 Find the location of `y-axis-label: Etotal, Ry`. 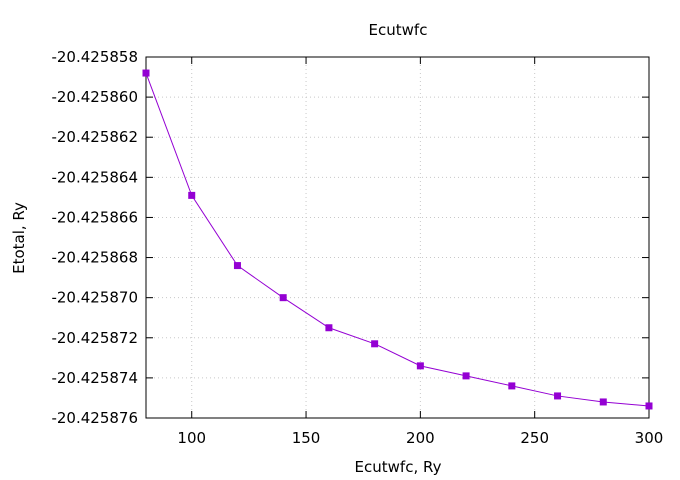

y-axis-label: Etotal, Ry is located at coordinates (19, 238).